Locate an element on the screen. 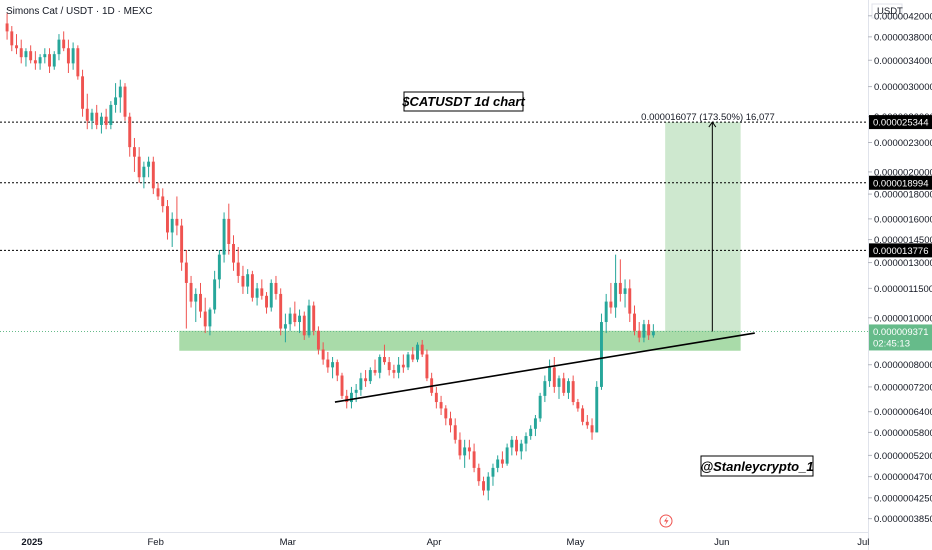 This screenshot has width=932, height=550. chart-label-annotation: $CATUSDT 1d chart is located at coordinates (463, 101).